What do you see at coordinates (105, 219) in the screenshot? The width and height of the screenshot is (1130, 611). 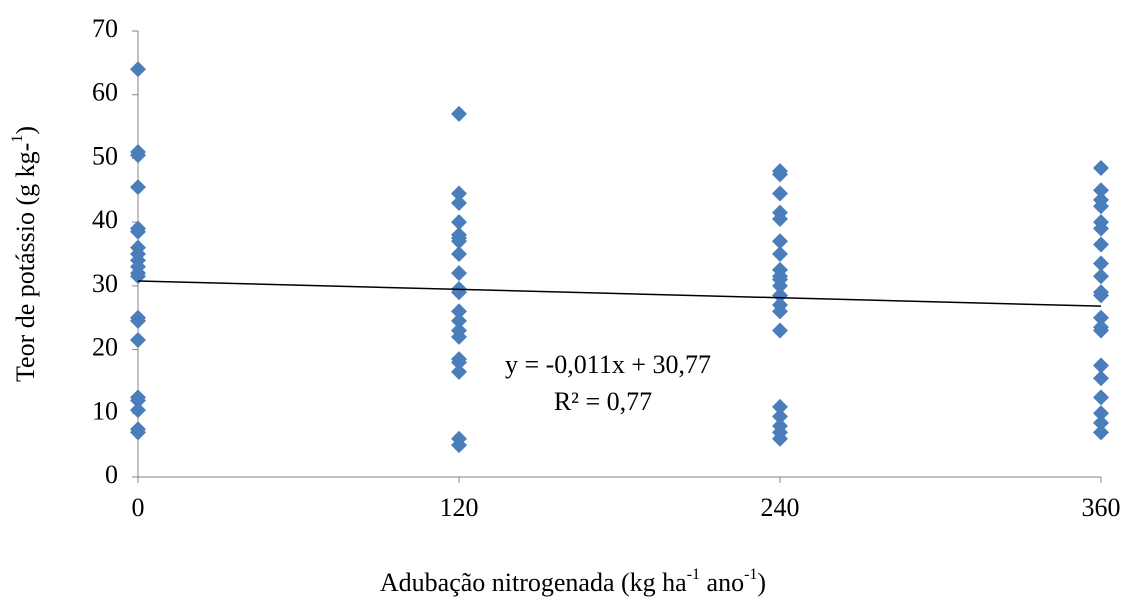 I see `y-tick-label: 40` at bounding box center [105, 219].